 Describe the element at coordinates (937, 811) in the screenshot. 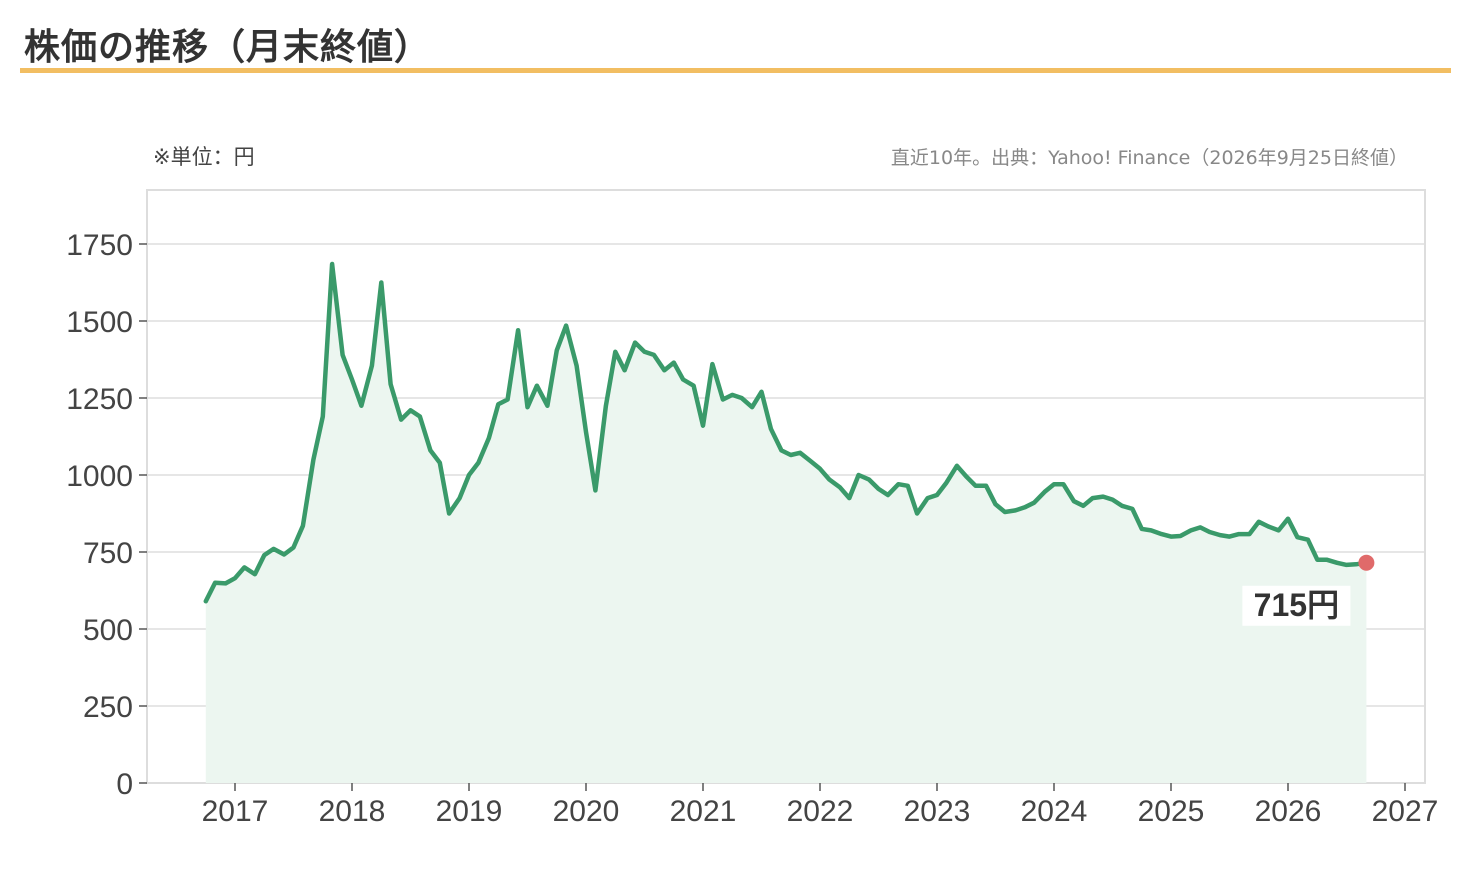

I see `x-tick-label: 2023` at that location.